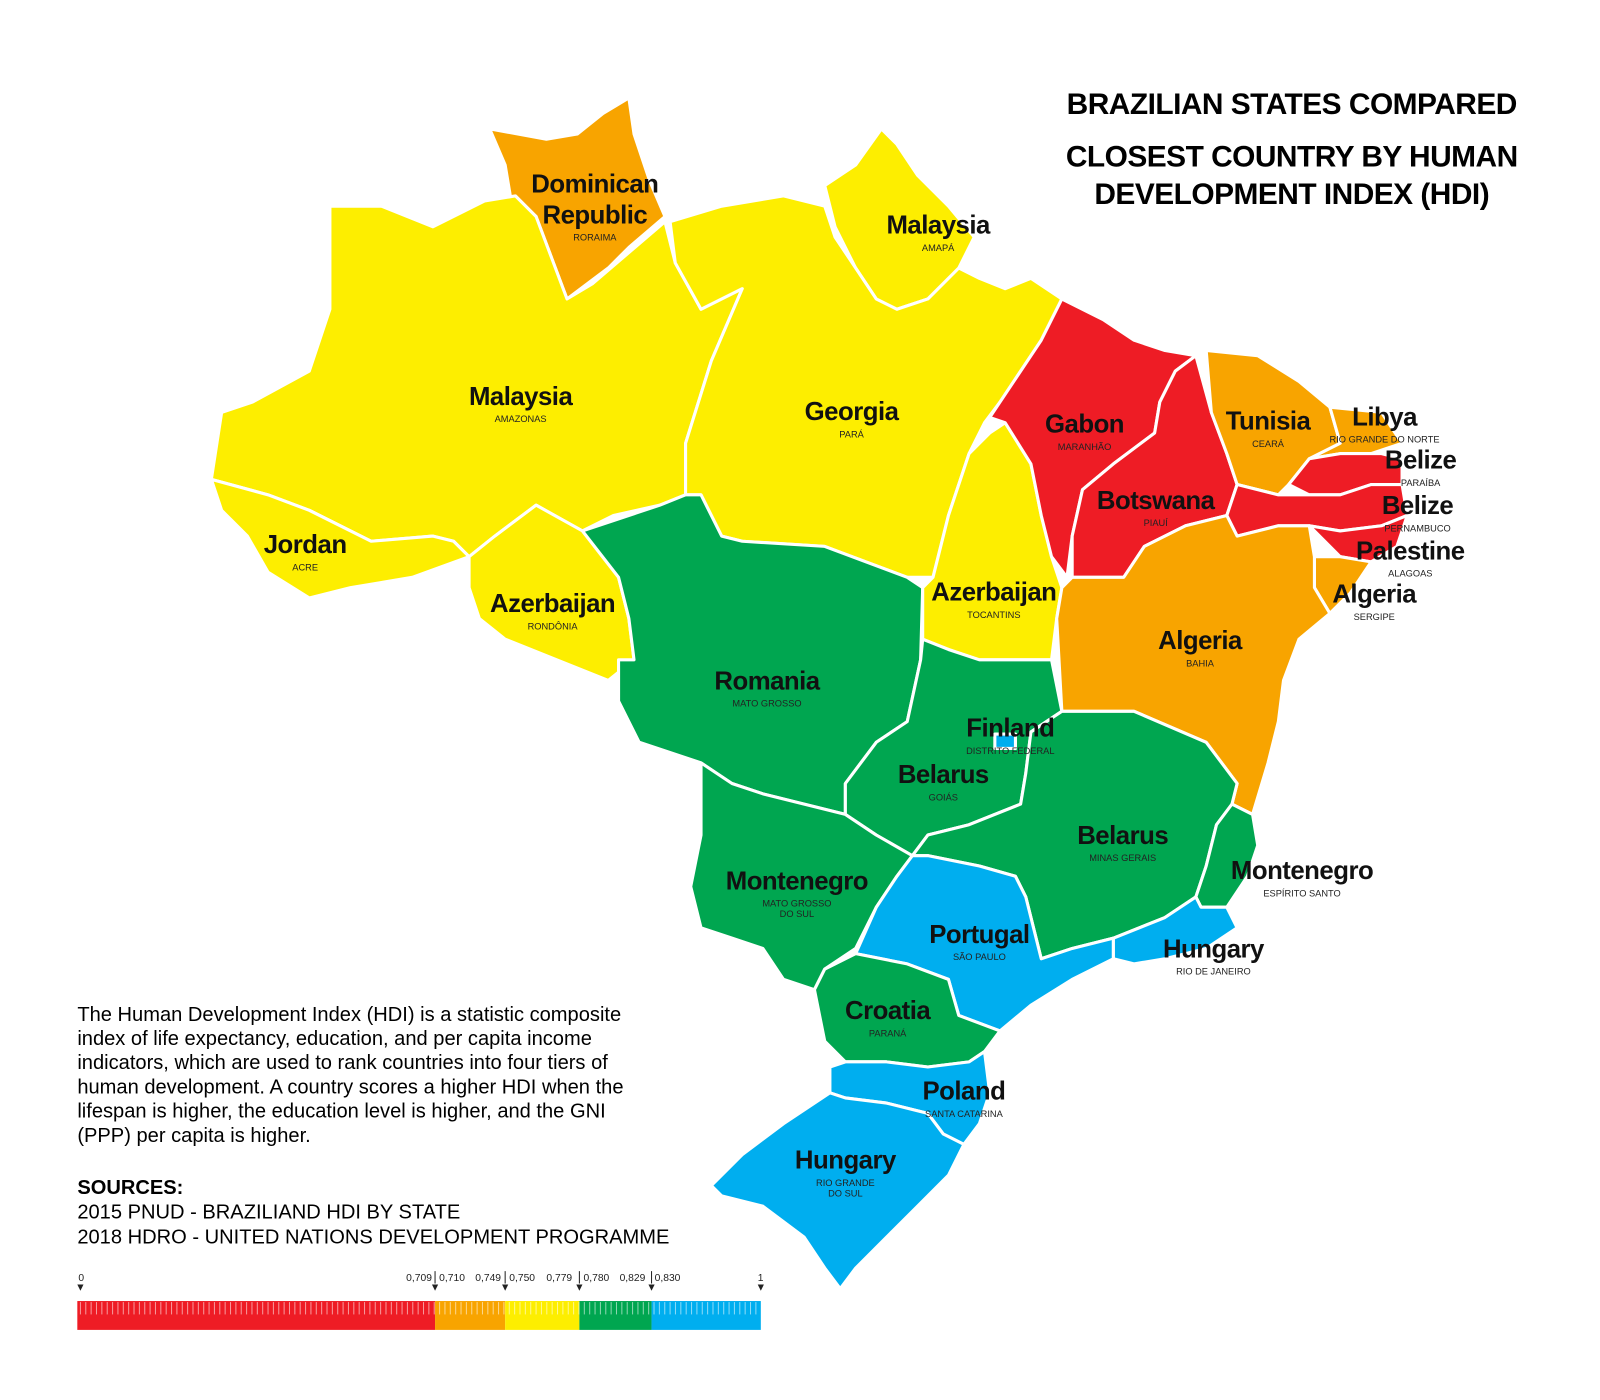 The width and height of the screenshot is (1600, 1400). What do you see at coordinates (488, 1278) in the screenshot?
I see `legend-tick-label: 0,749` at bounding box center [488, 1278].